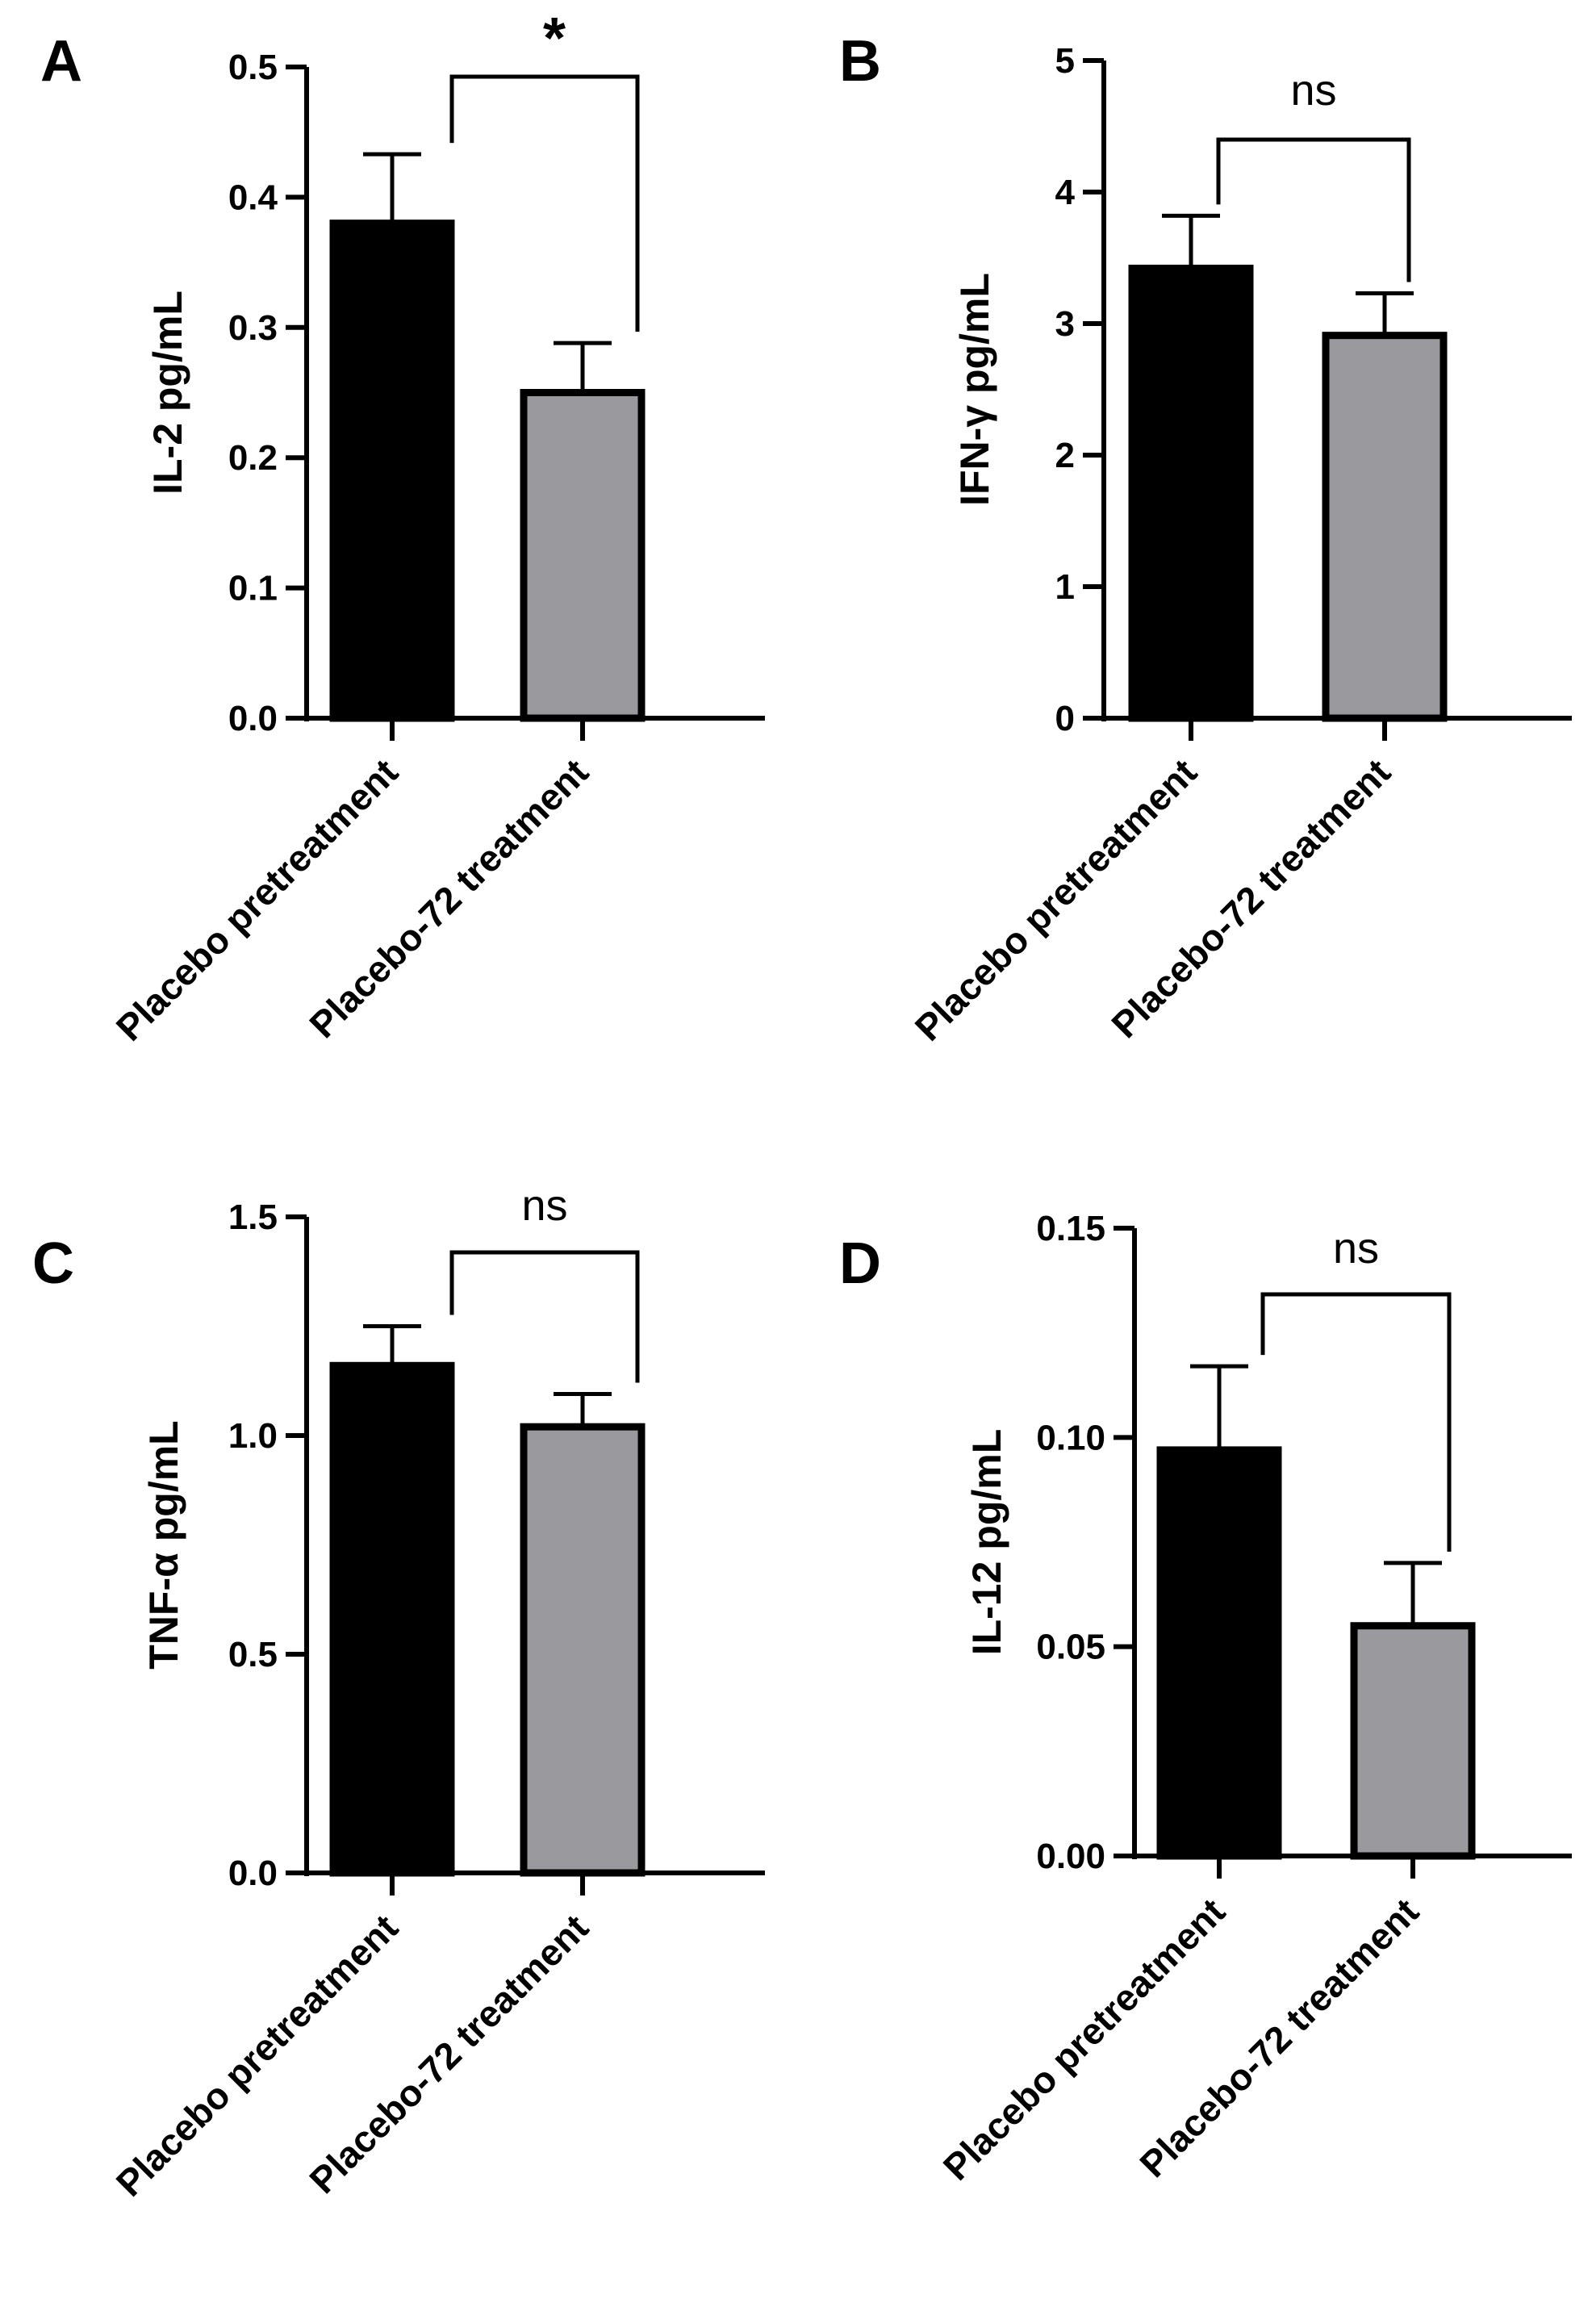  What do you see at coordinates (974, 389) in the screenshot?
I see `y-axis-label: IFN-γ pg/mL` at bounding box center [974, 389].